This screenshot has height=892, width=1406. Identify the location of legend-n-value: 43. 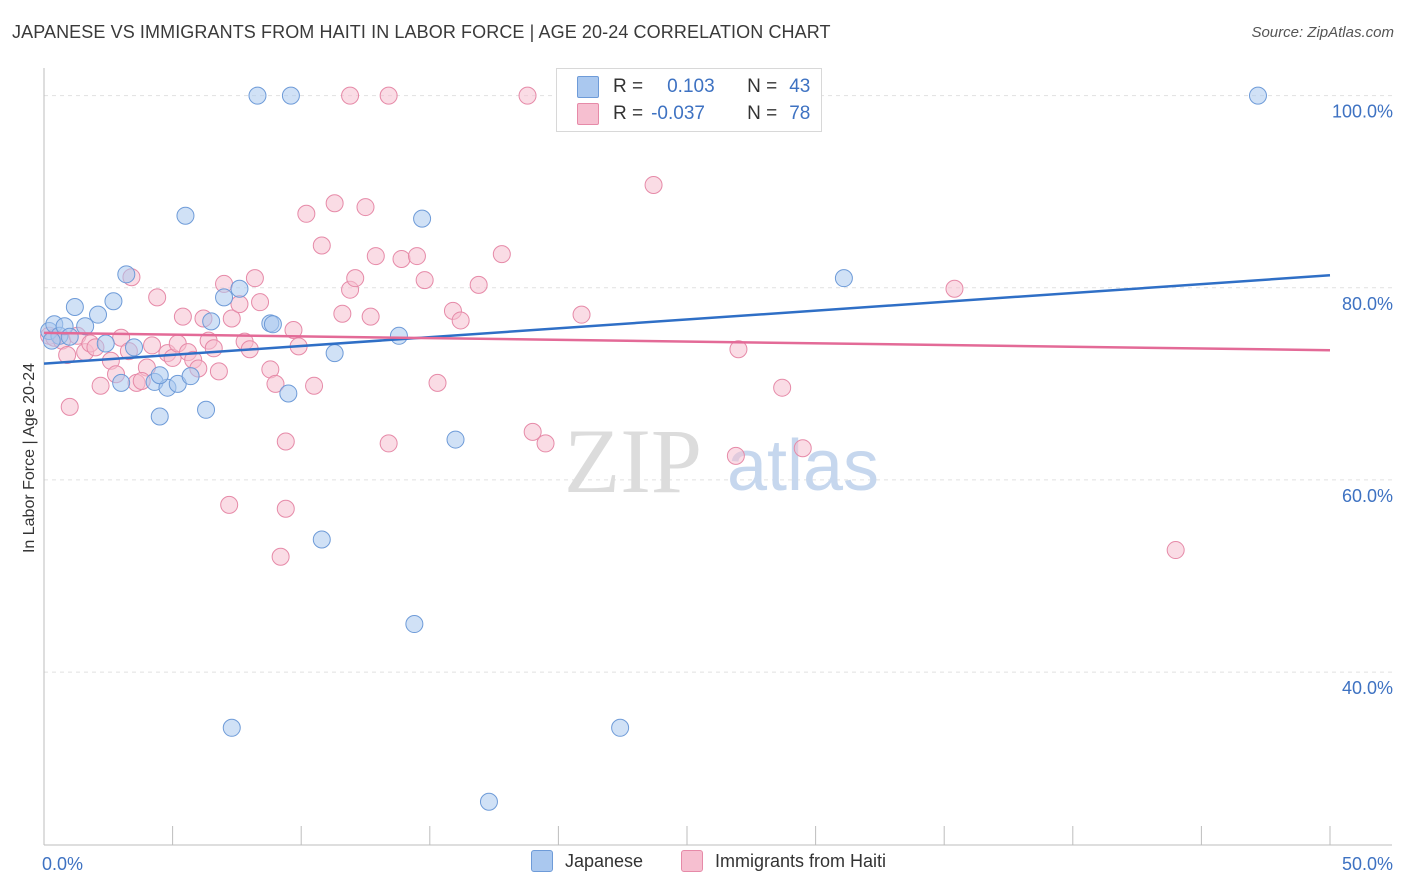
(800, 86).